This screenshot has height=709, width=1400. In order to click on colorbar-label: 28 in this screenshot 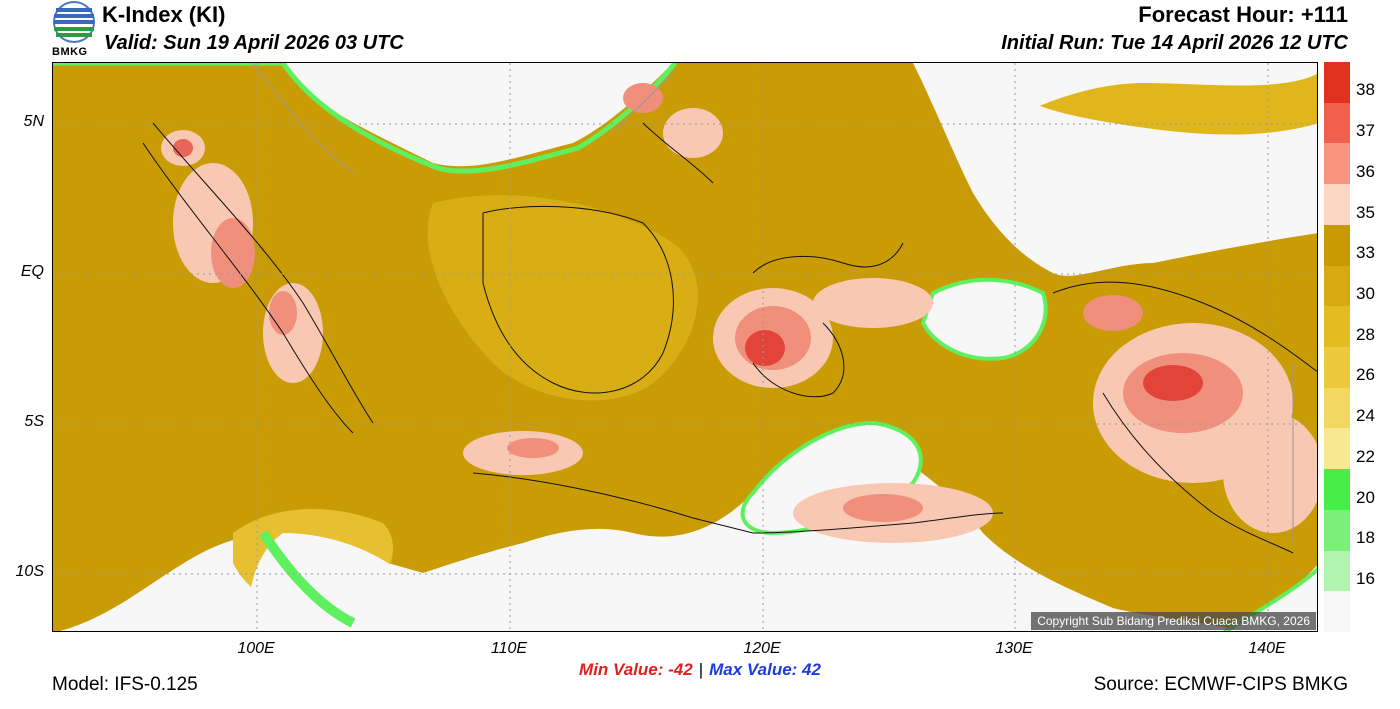, I will do `click(1365, 334)`.